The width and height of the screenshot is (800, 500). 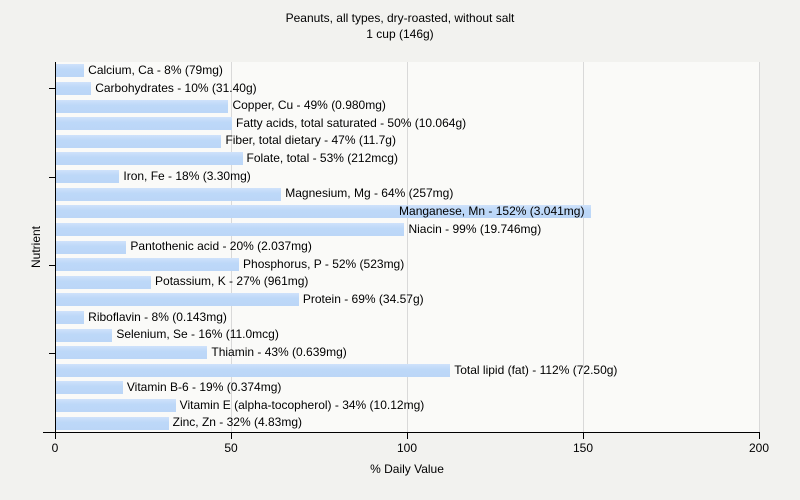 What do you see at coordinates (55, 247) in the screenshot?
I see `y-axis-line` at bounding box center [55, 247].